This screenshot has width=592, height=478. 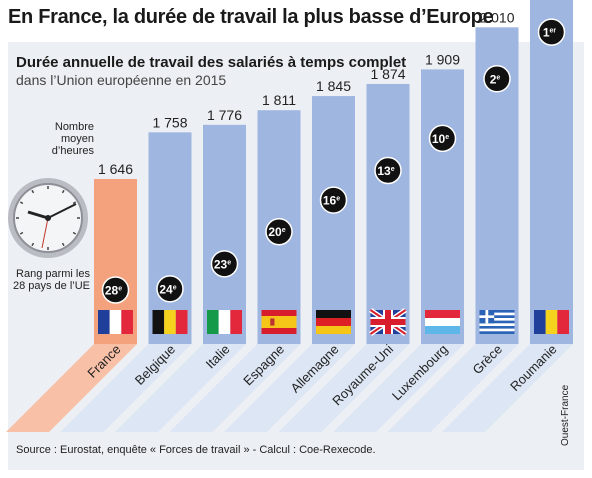 What do you see at coordinates (333, 86) in the screenshot?
I see `value-label: 1 845` at bounding box center [333, 86].